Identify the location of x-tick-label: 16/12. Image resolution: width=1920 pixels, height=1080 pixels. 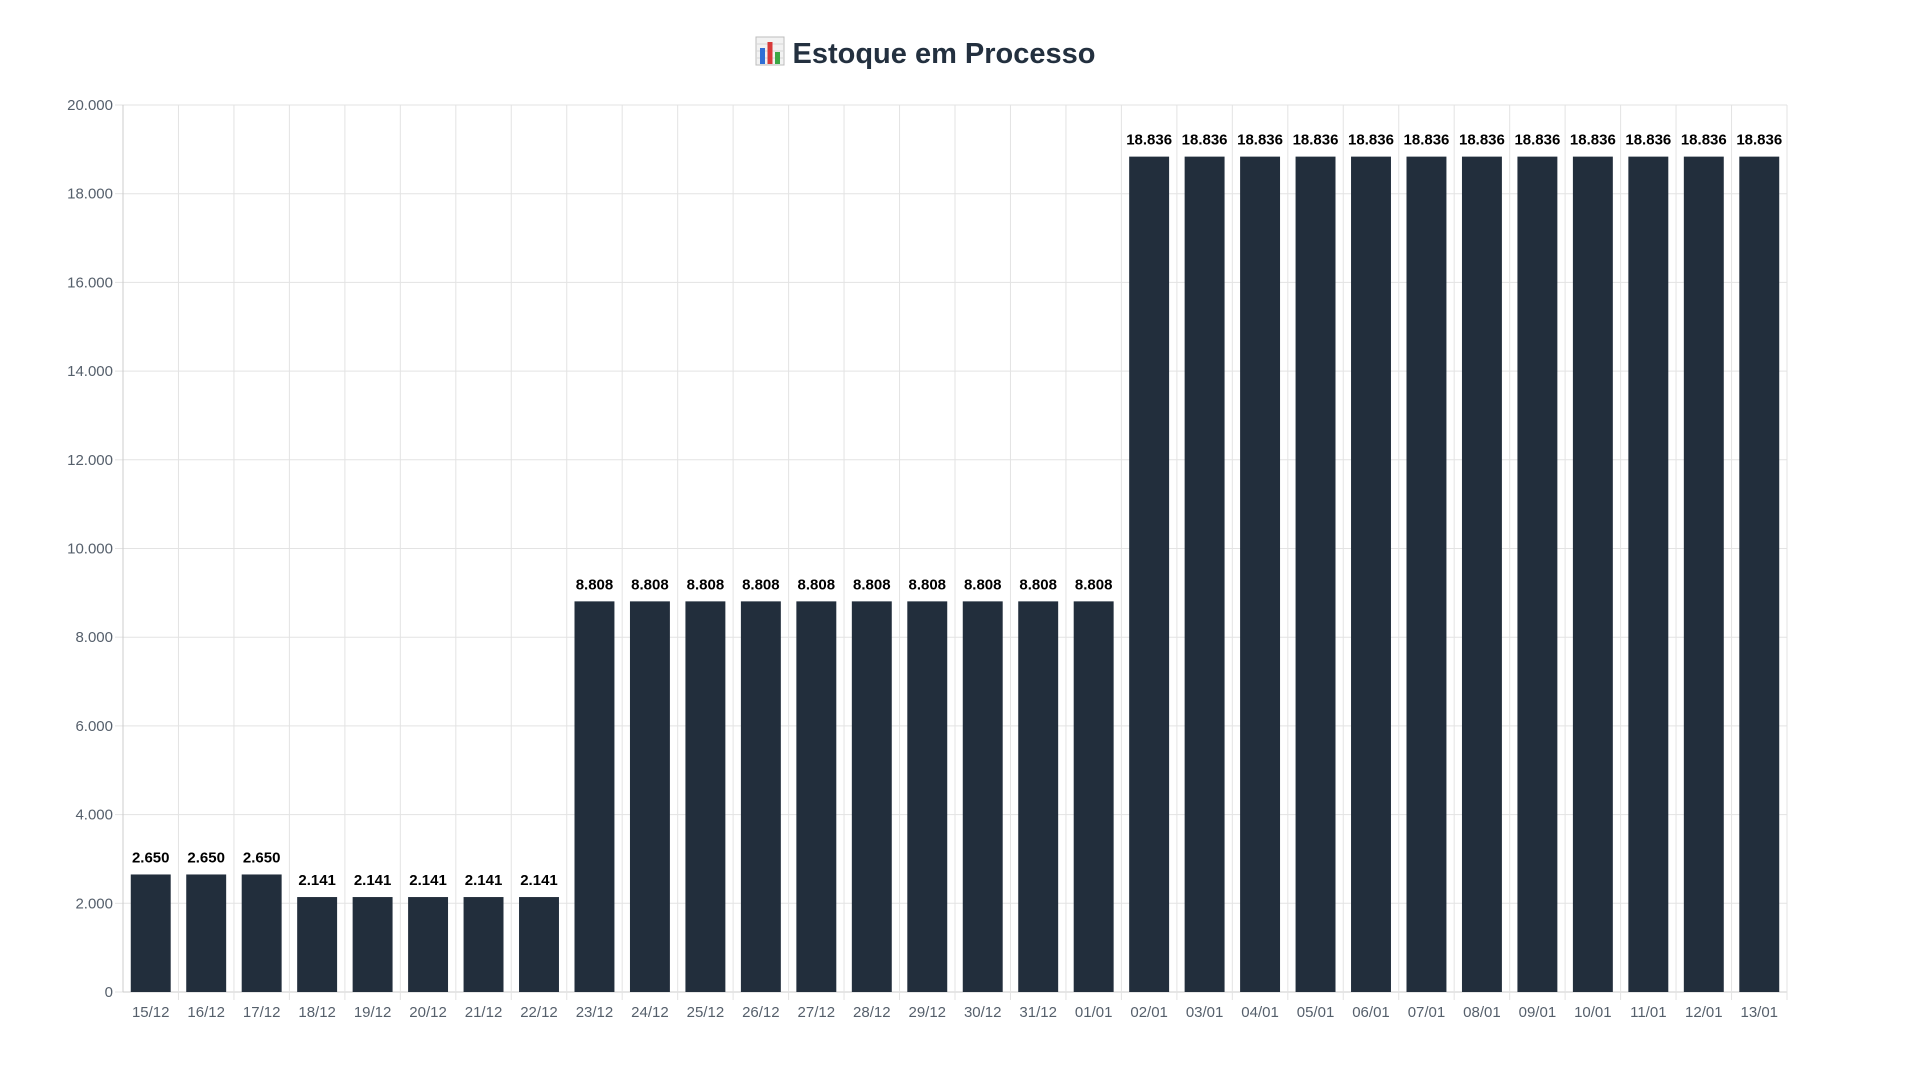
(206, 1012).